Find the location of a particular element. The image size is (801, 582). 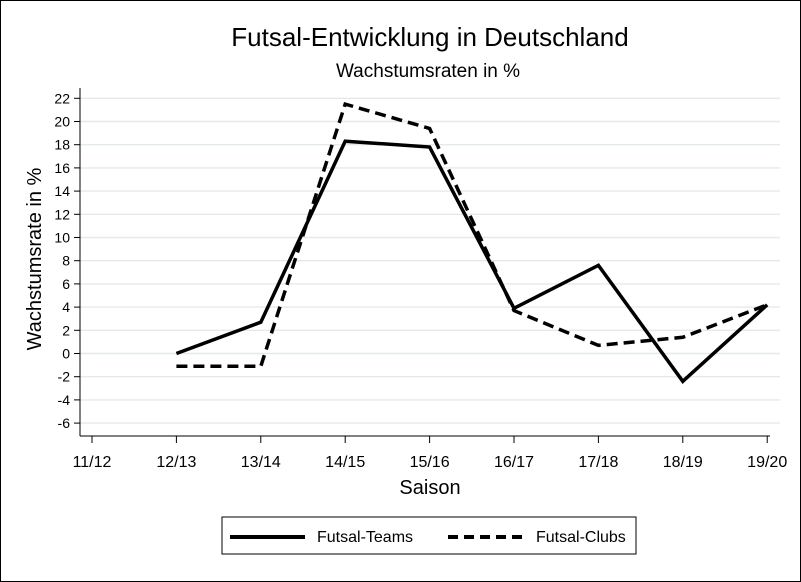

x-tick-label: 14/15 is located at coordinates (345, 462).